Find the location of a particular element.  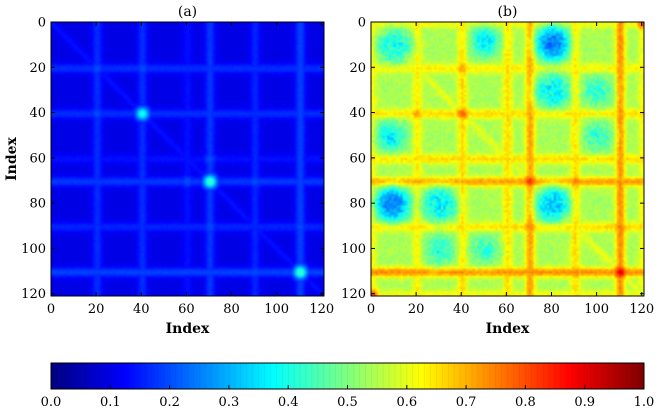

colorbar-tick-label: 0.2 is located at coordinates (169, 402).